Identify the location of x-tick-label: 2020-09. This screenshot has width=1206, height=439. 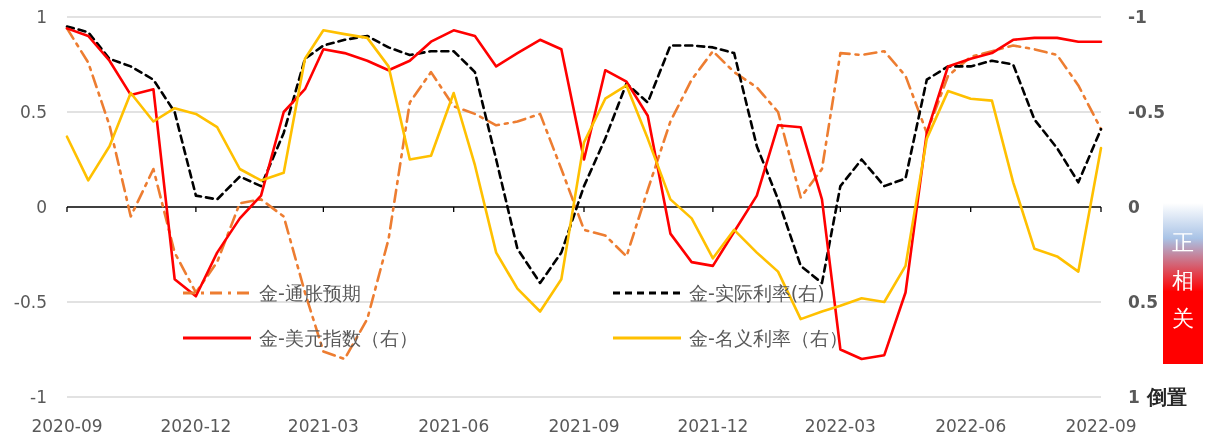
(67, 426).